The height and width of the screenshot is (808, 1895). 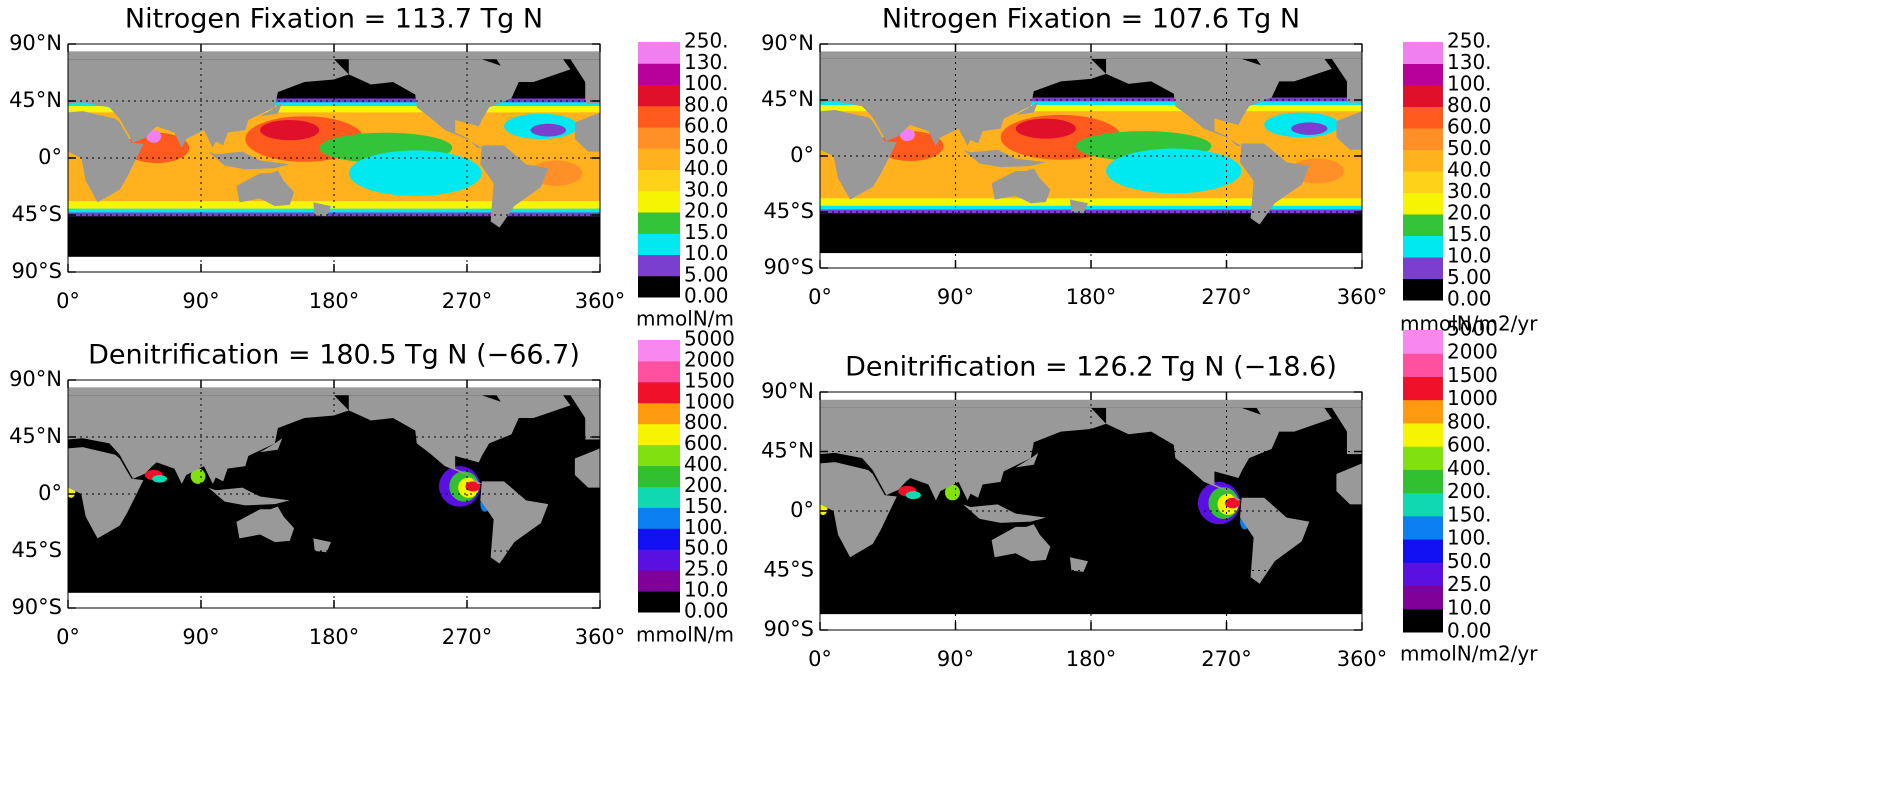 What do you see at coordinates (709, 339) in the screenshot?
I see `colorbar-label: 5000` at bounding box center [709, 339].